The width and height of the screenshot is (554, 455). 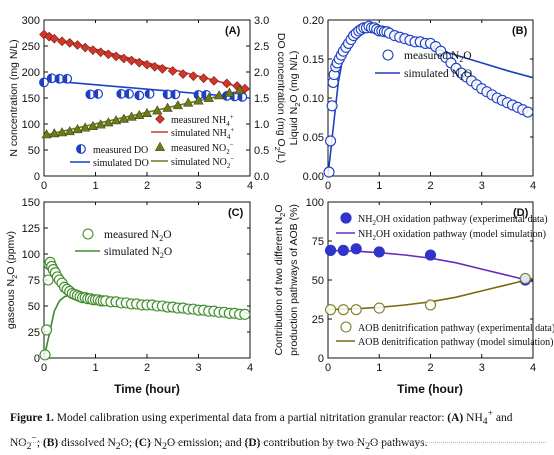 I want to click on panel-a-ytick-label: 50, so click(x=34, y=151).